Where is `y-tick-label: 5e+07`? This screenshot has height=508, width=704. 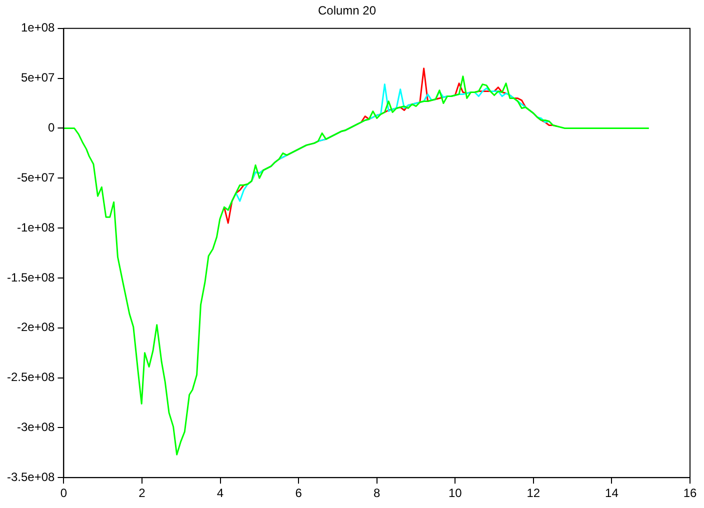
y-tick-label: 5e+07 is located at coordinates (38, 77).